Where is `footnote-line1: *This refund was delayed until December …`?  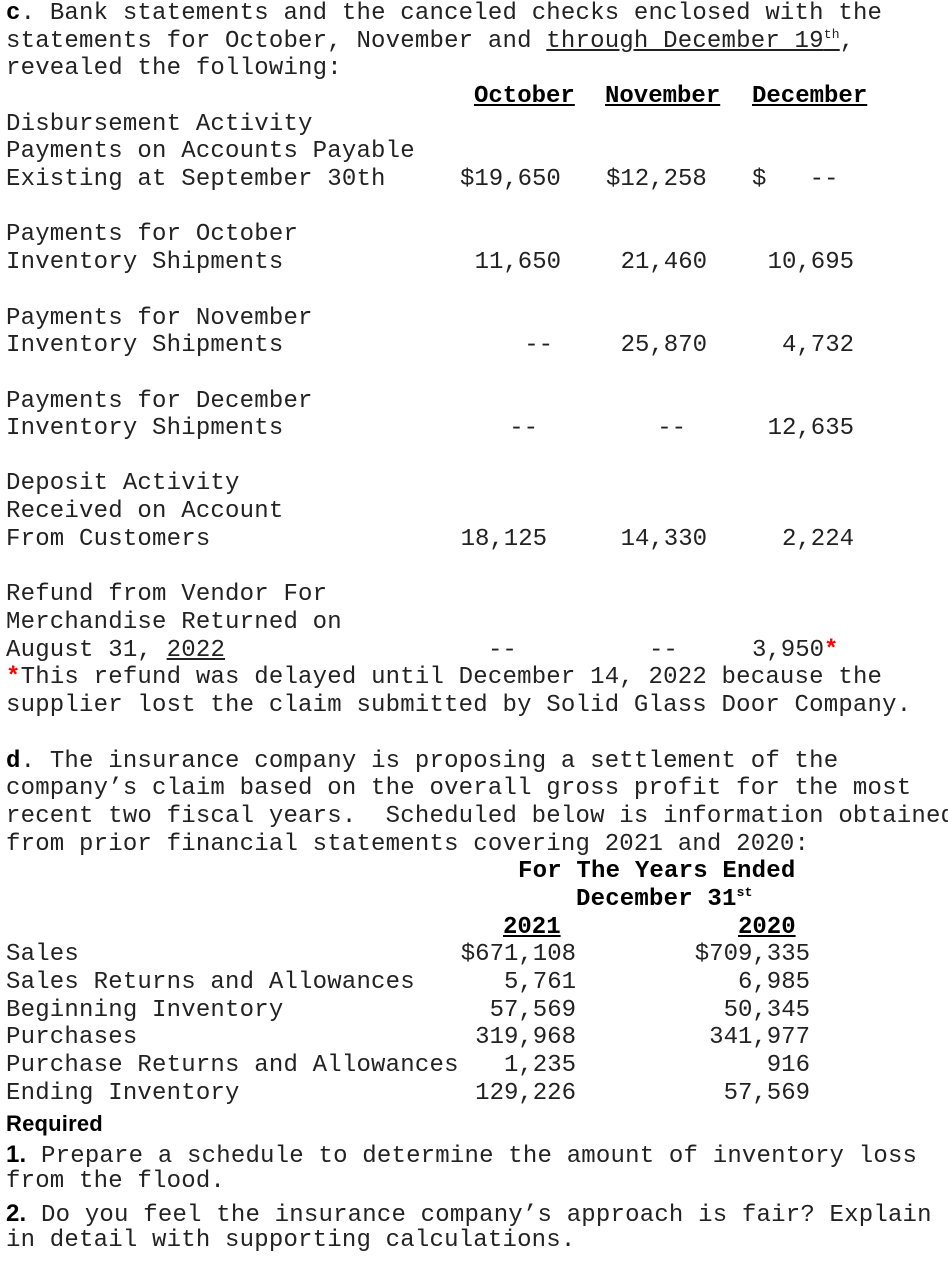 footnote-line1: *This refund was delayed until December … is located at coordinates (444, 677).